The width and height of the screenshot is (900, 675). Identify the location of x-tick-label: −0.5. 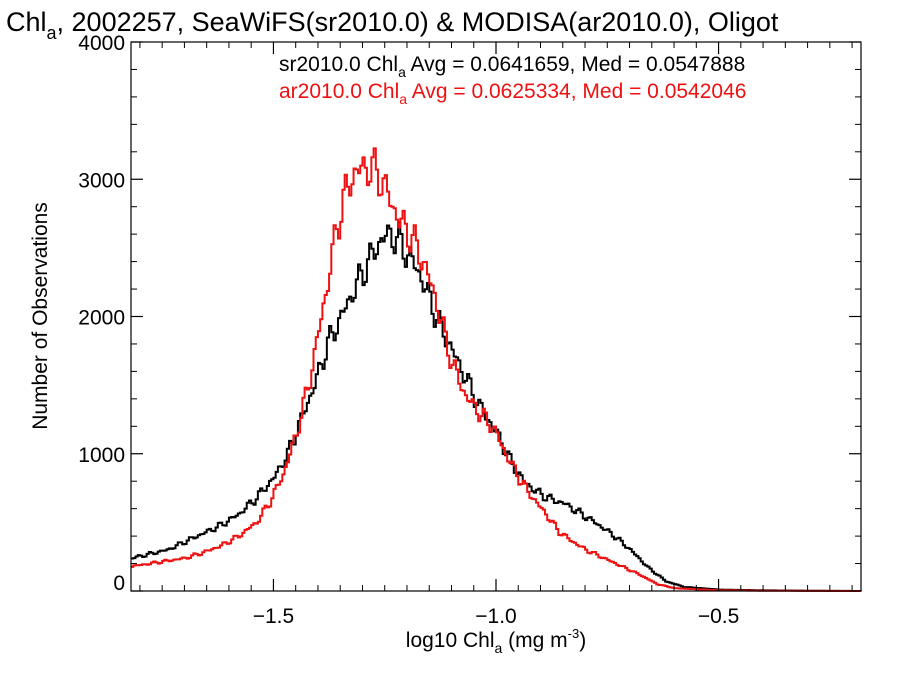
(718, 616).